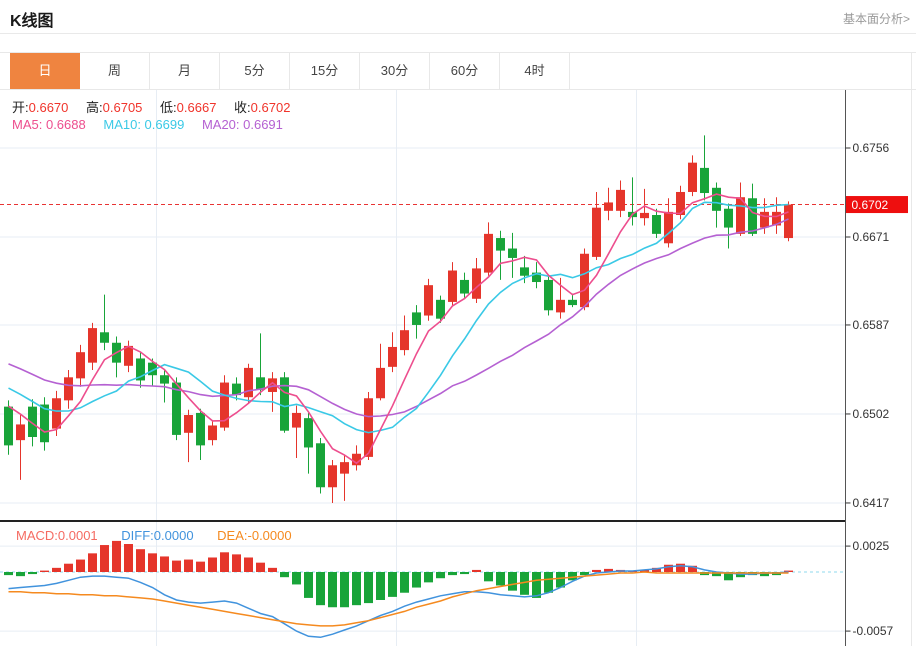  I want to click on high-label: 高:, so click(94, 107).